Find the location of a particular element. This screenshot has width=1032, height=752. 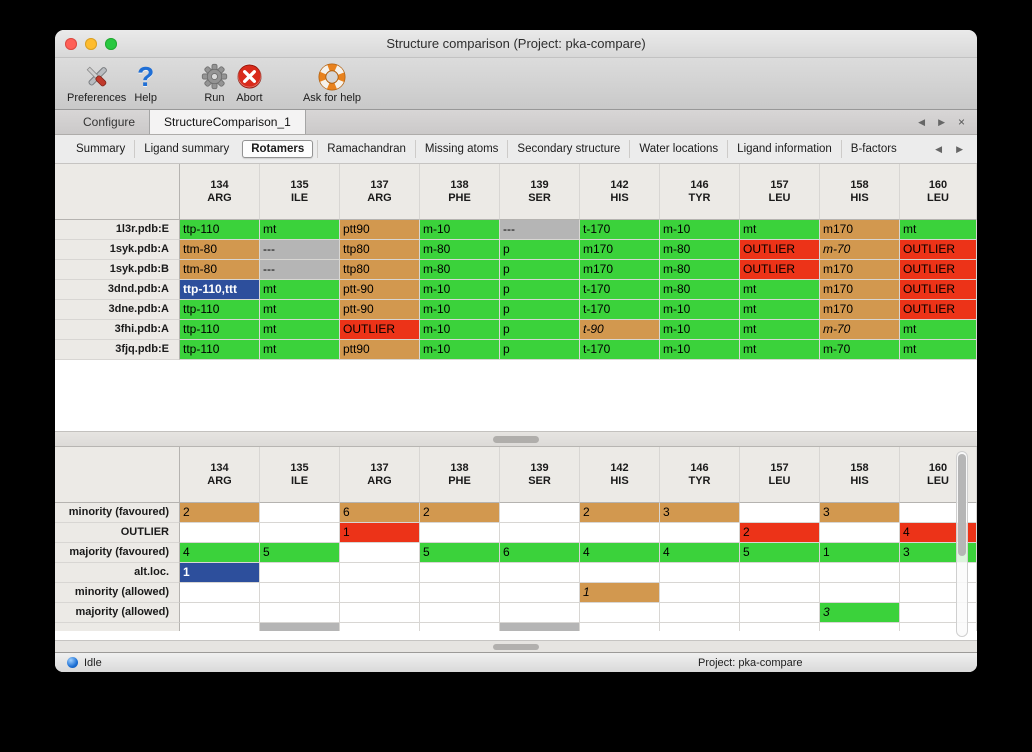

tab-prev-icon: ◀ is located at coordinates (922, 121).